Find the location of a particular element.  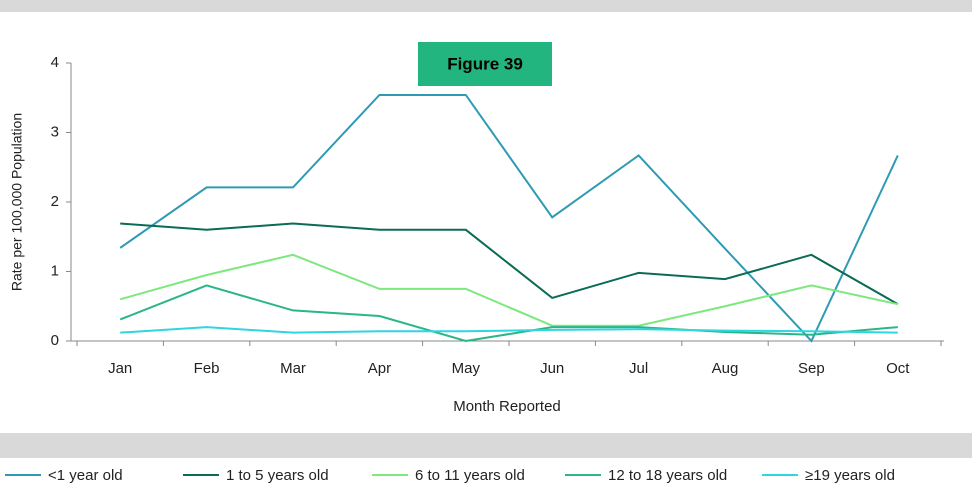

y-axis-label: Rate per 100,000 Population is located at coordinates (17, 202).